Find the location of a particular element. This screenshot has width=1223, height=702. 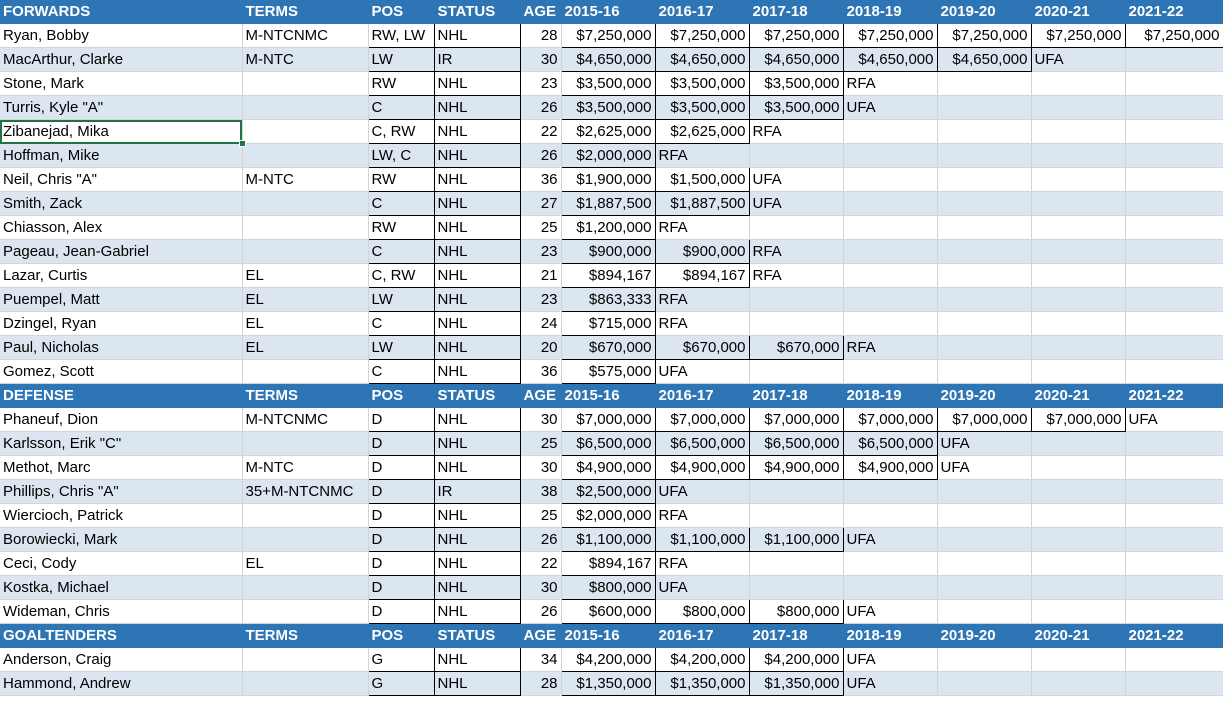

age-cell: 36 is located at coordinates (541, 179).